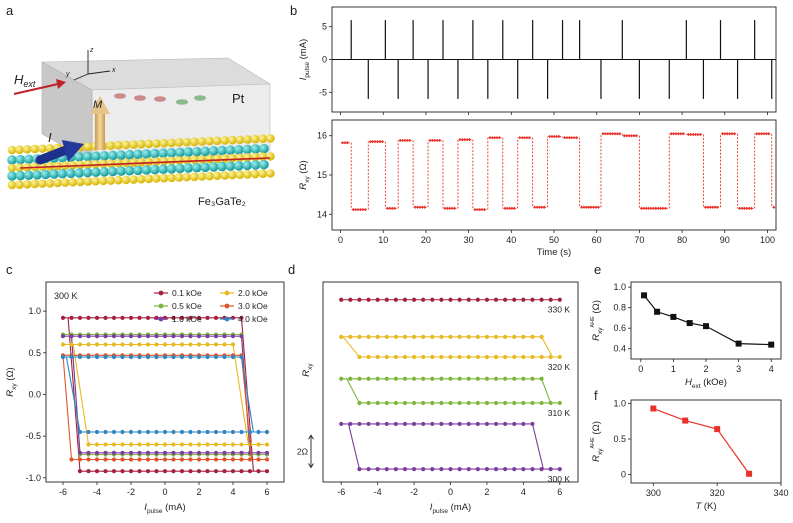  I want to click on ylabel-f: RxyAHE (Ω), so click(597, 441).